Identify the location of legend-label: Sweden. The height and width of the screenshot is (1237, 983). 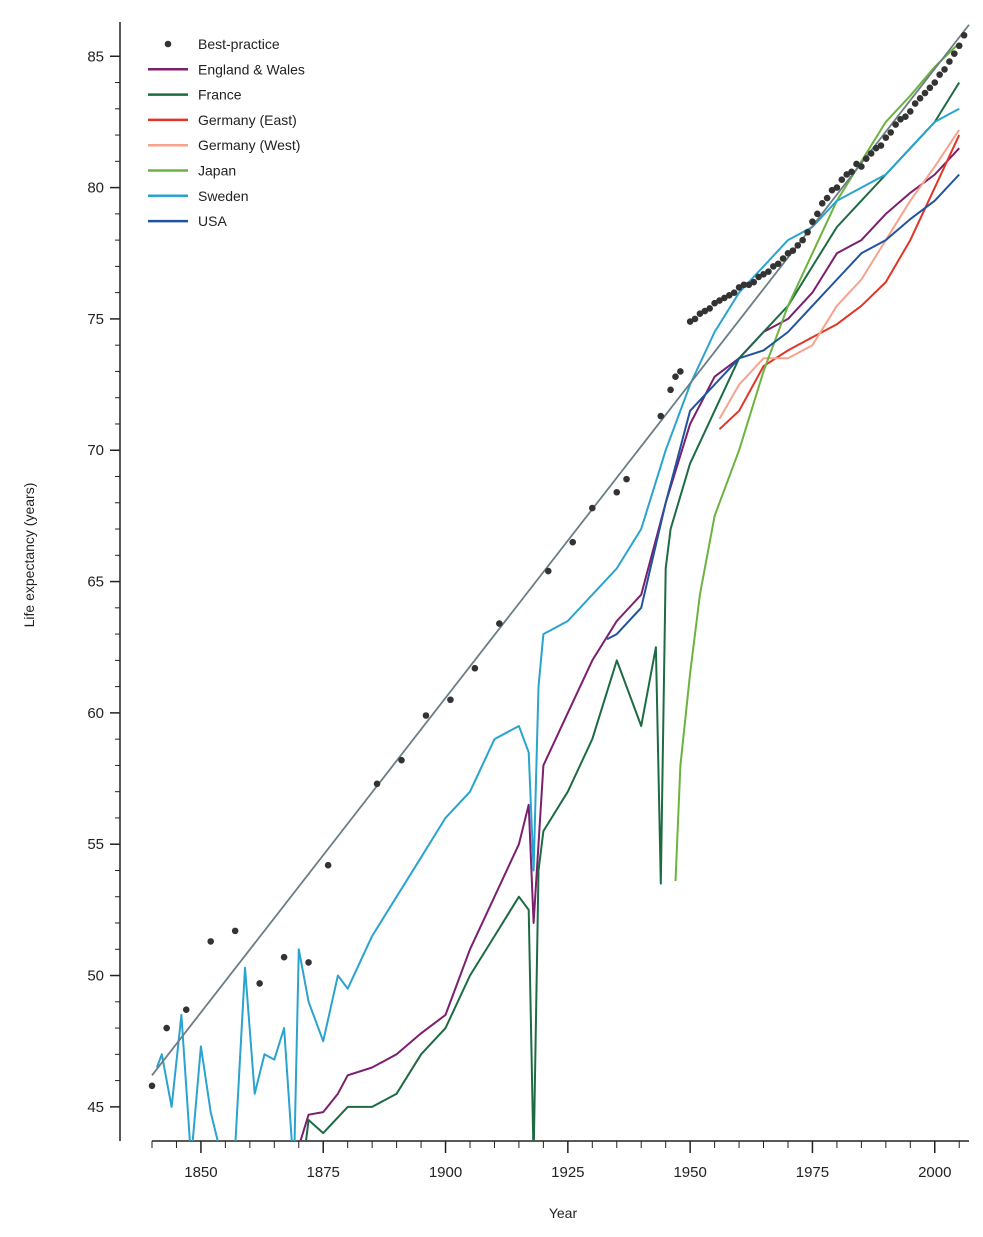
(223, 196).